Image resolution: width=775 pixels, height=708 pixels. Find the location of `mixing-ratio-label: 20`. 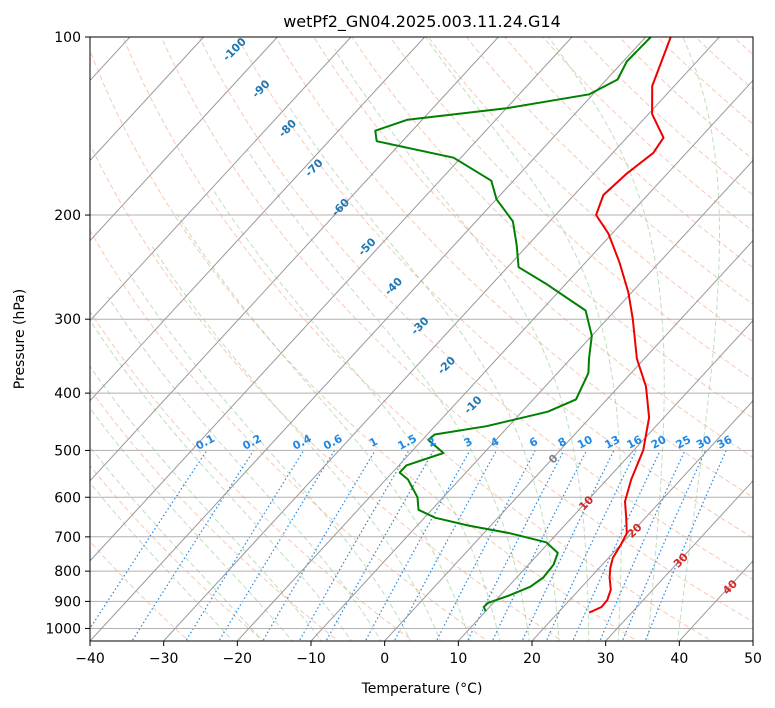

mixing-ratio-label: 20 is located at coordinates (659, 442).